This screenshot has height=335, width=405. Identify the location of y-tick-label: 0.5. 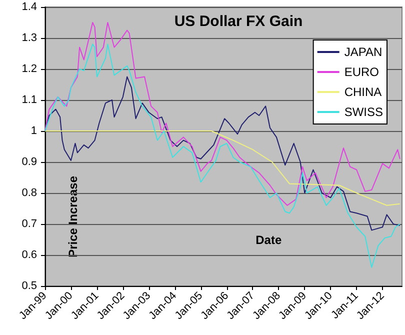
(29, 286).